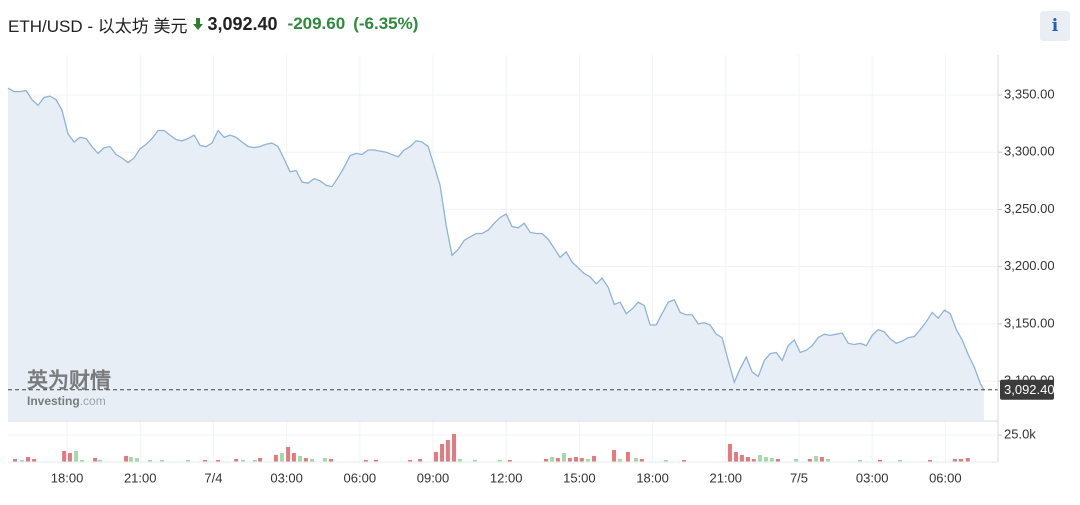  Describe the element at coordinates (98, 26) in the screenshot. I see `instrument-title: ETH/USD - 以太坊 美元` at that location.